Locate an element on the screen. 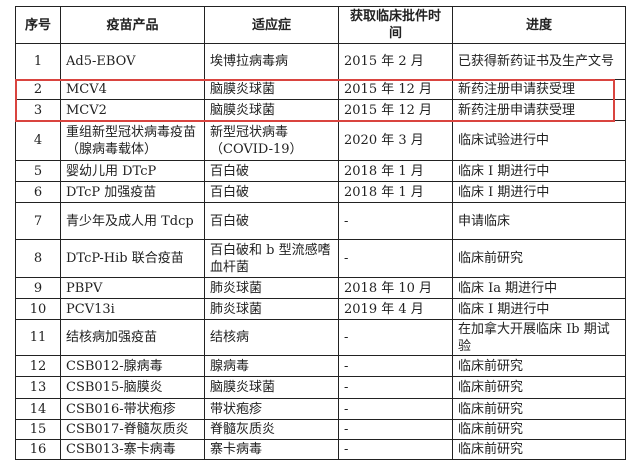 The image size is (632, 460). vaccine-product: DTcP 加强疫苗 is located at coordinates (132, 192).